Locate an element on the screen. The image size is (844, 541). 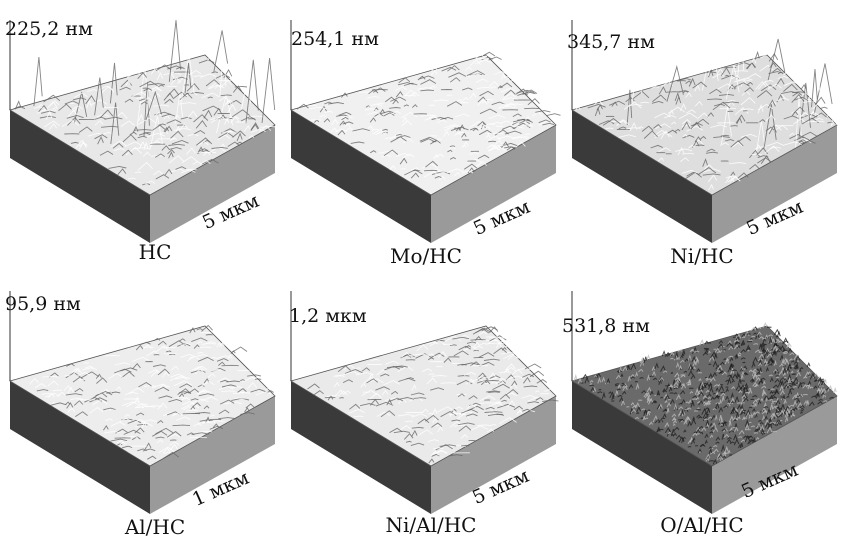
caption: O/Al/НС is located at coordinates (702, 525).